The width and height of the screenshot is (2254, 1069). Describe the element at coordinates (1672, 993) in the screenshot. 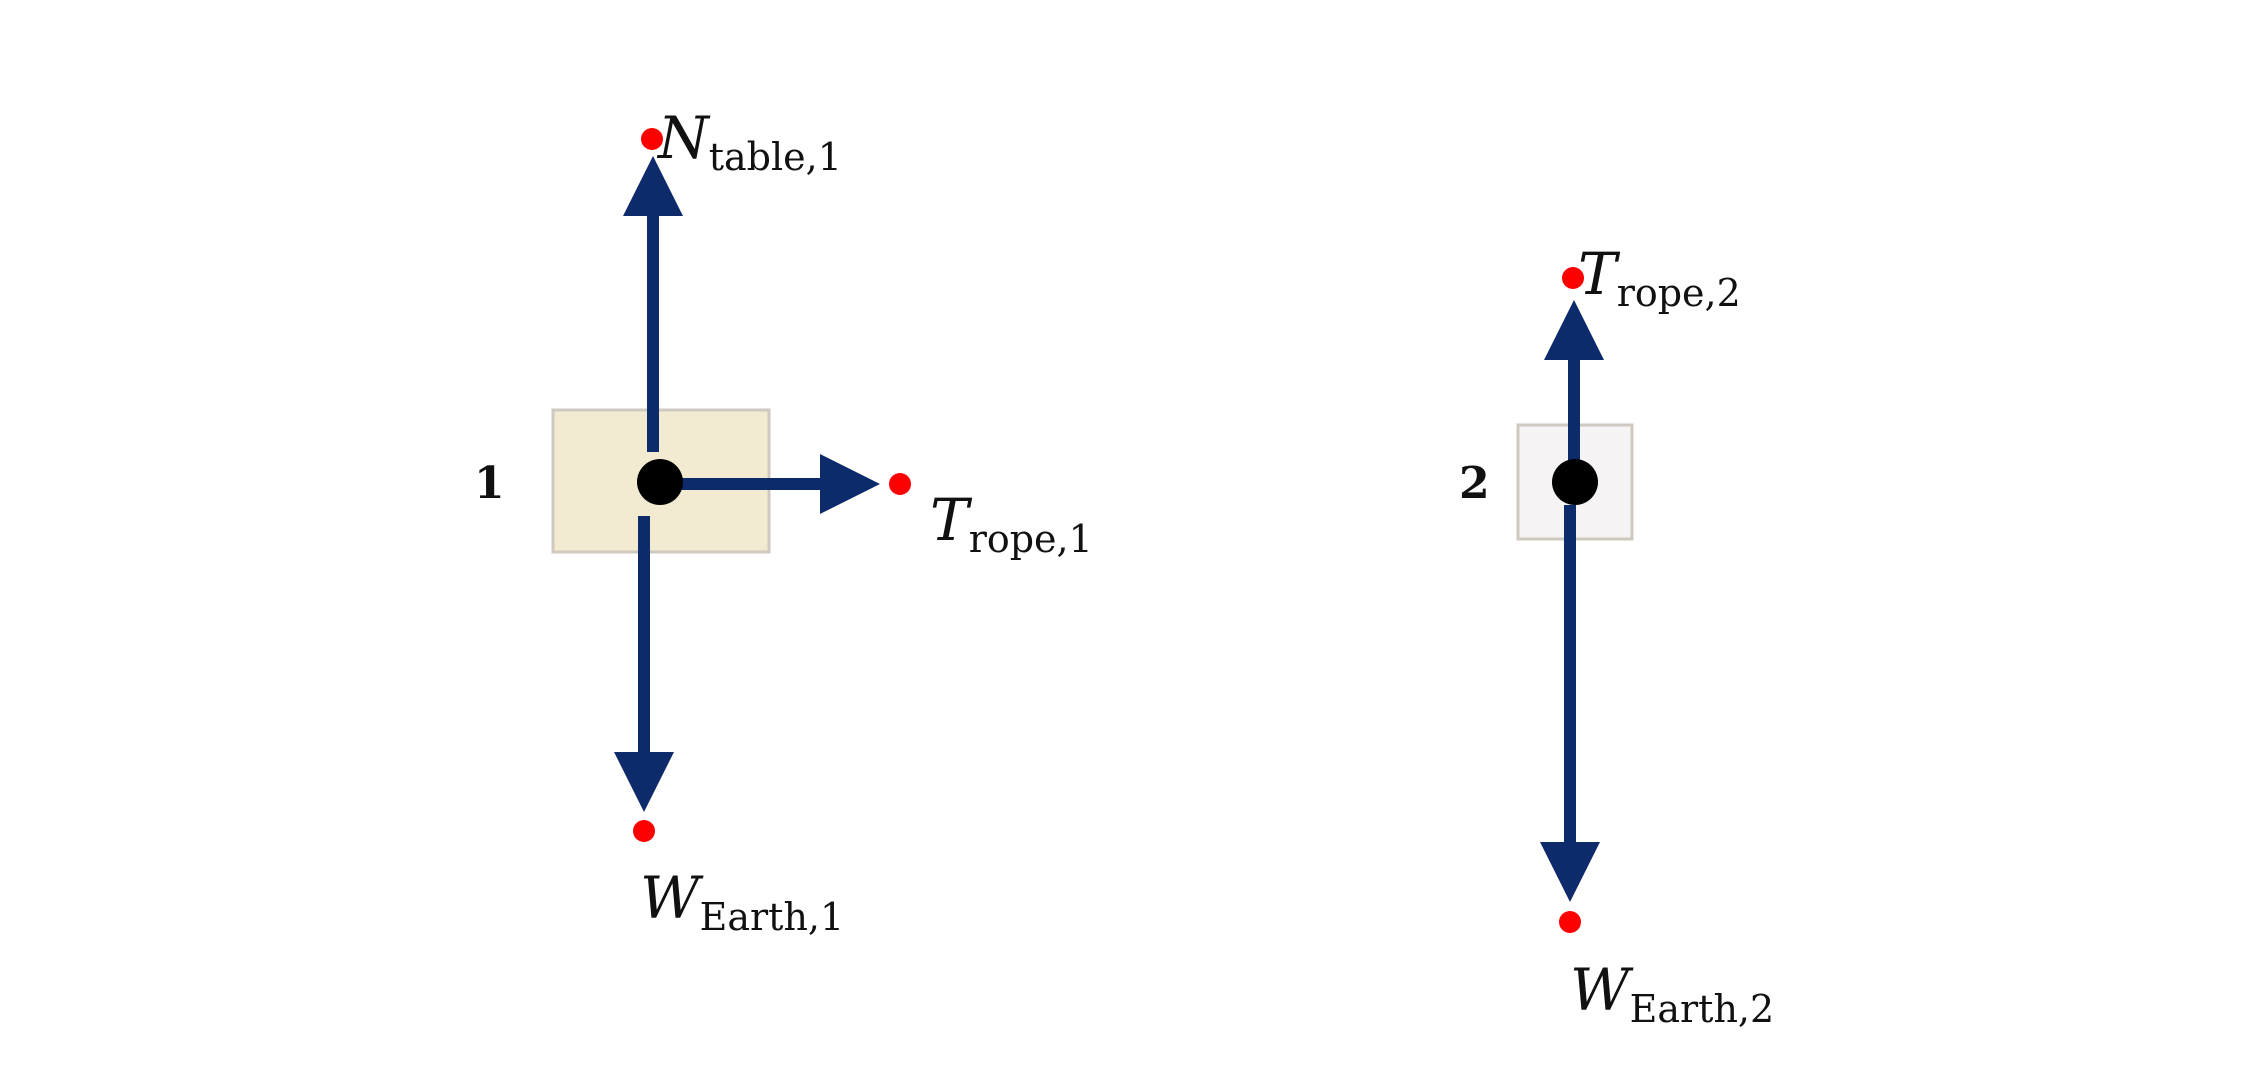

I see `force-label-weight-2: WEarth,2` at that location.